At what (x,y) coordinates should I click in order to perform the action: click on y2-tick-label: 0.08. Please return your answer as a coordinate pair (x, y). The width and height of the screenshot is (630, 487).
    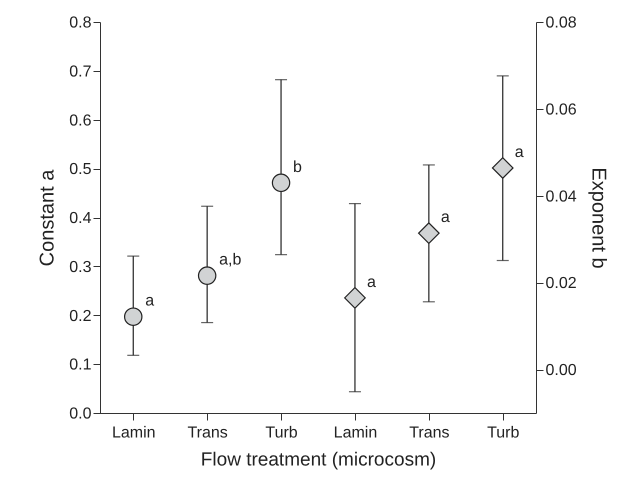
    Looking at the image, I should click on (561, 23).